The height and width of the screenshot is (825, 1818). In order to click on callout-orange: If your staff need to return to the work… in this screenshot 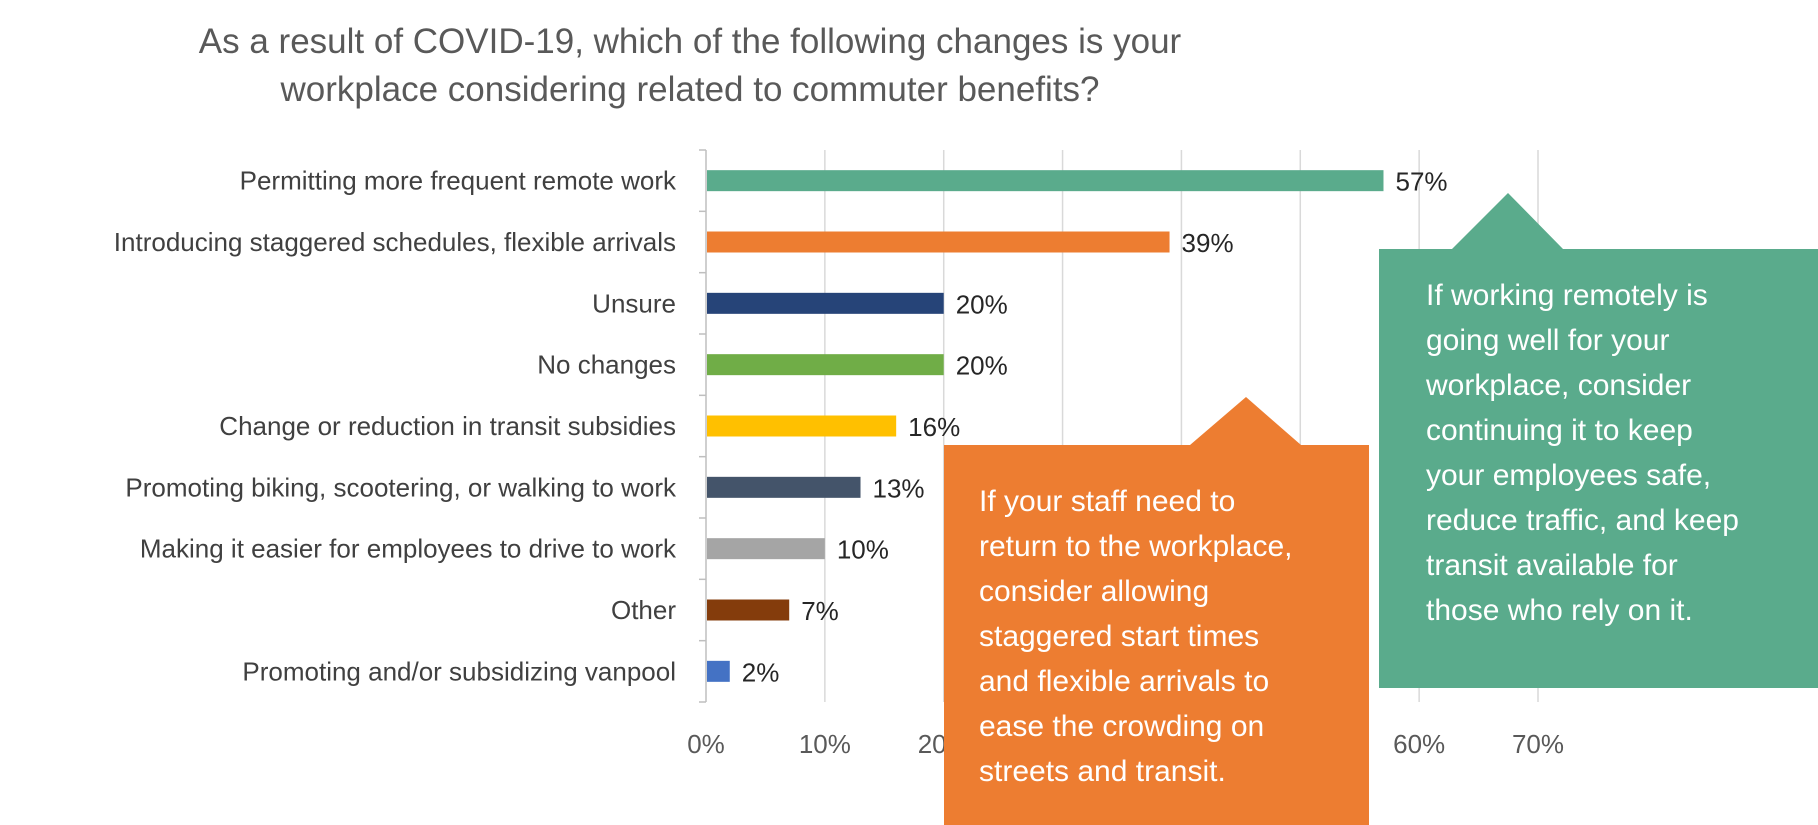, I will do `click(1156, 611)`.